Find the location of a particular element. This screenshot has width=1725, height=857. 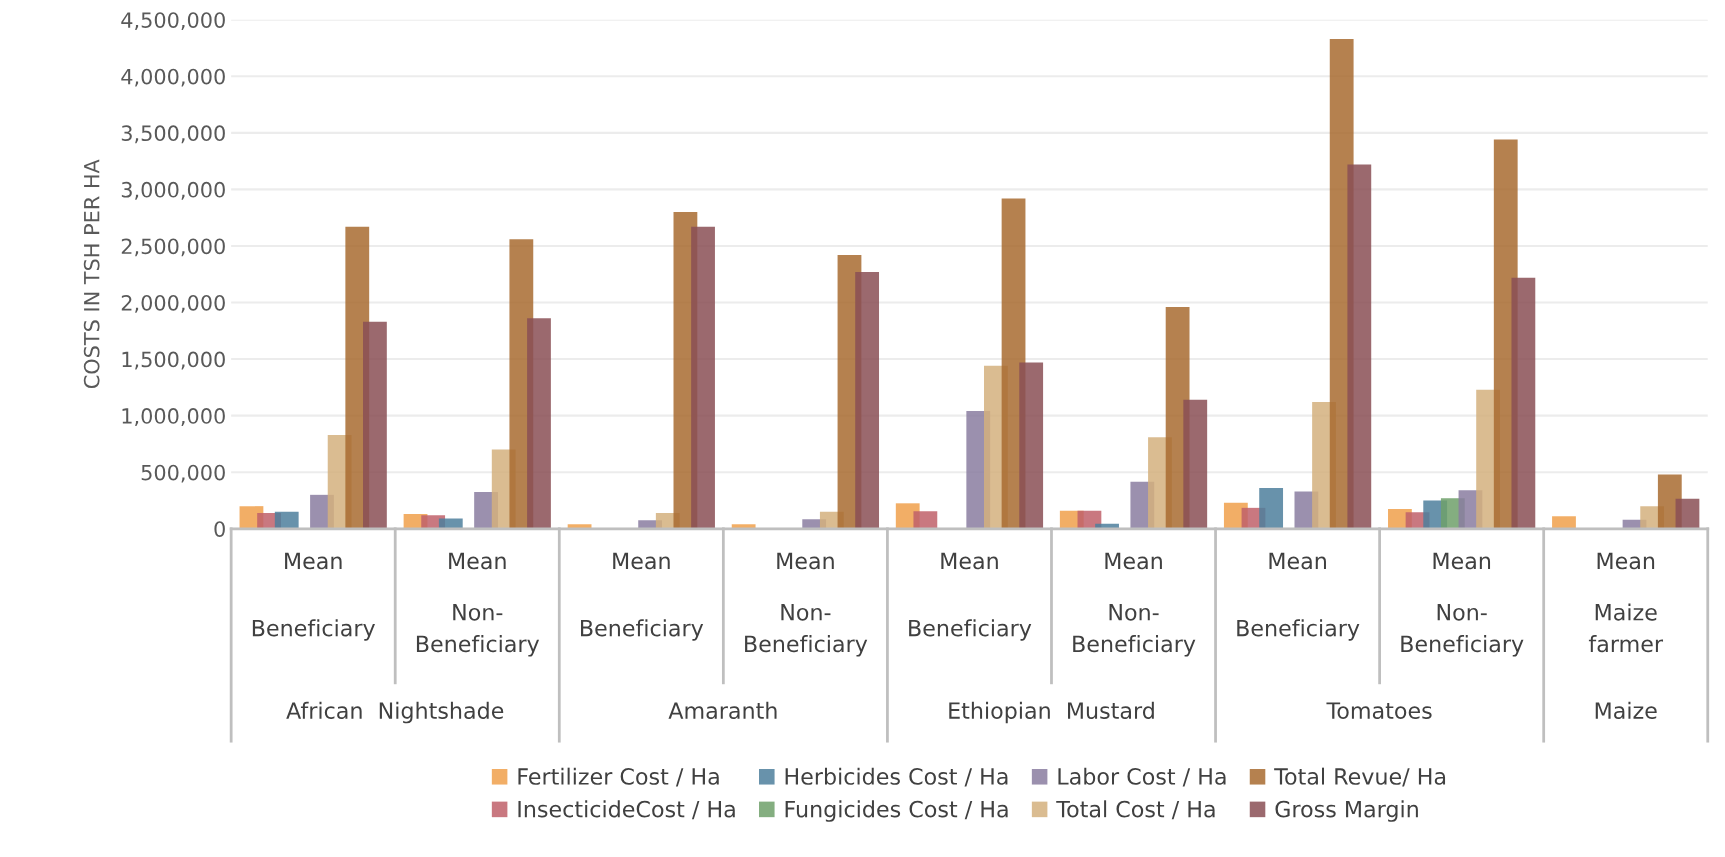

text: Amaranth is located at coordinates (722, 710).